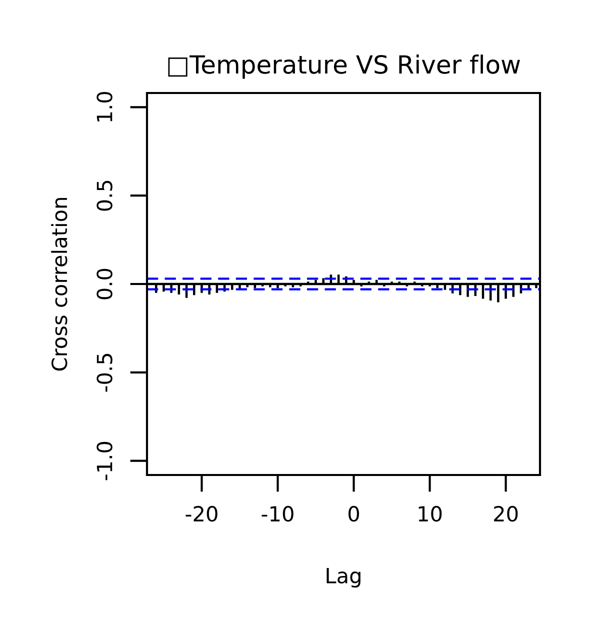 Image resolution: width=592 pixels, height=625 pixels. Describe the element at coordinates (278, 514) in the screenshot. I see `x-tick-label: -10` at that location.